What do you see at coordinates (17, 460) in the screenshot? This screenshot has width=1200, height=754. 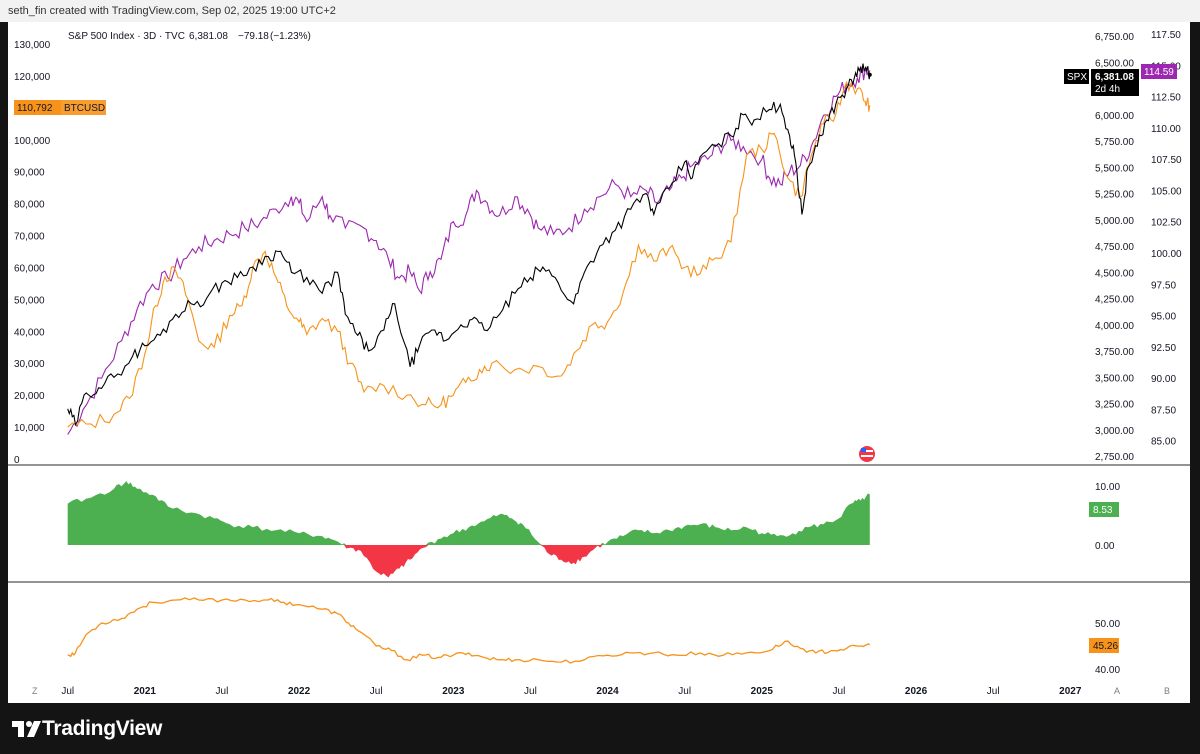 I see `left-axis-tick: 0` at bounding box center [17, 460].